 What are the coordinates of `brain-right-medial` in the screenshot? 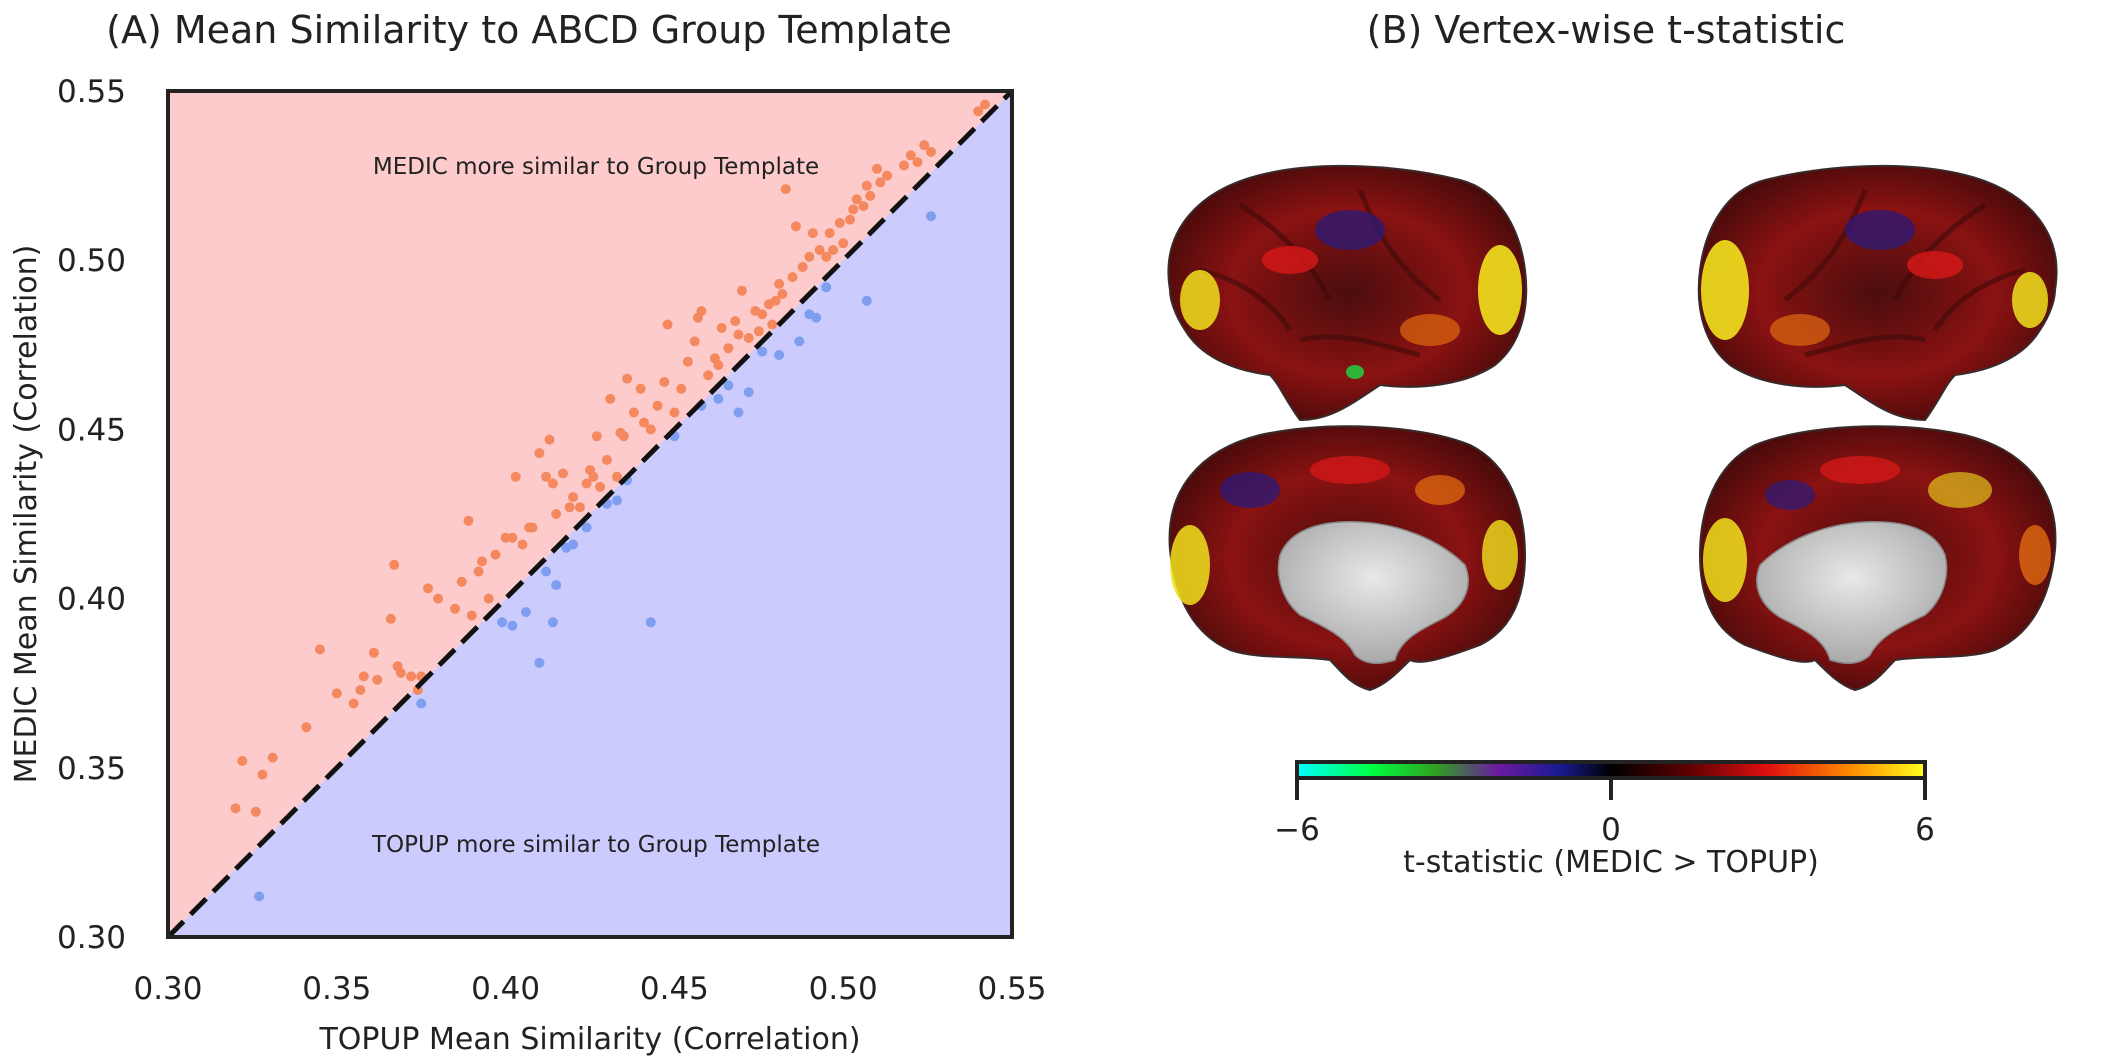 It's located at (1877, 558).